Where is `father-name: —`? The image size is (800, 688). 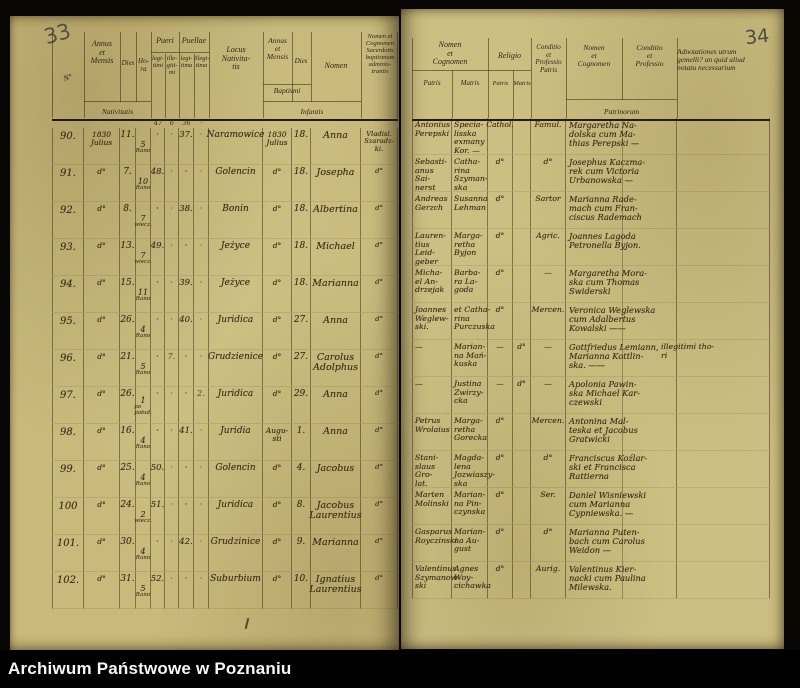
father-name: — is located at coordinates (419, 346).